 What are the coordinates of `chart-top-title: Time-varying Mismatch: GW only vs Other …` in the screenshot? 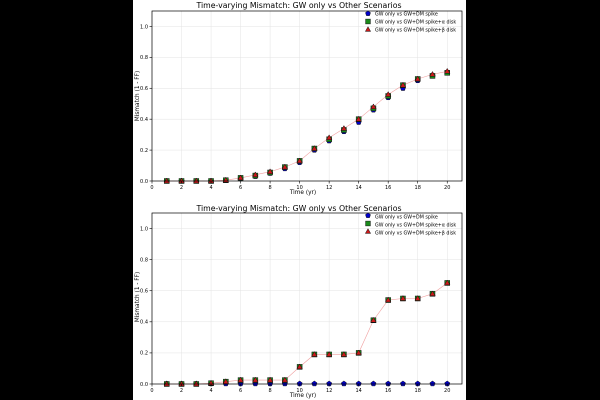 It's located at (298, 5).